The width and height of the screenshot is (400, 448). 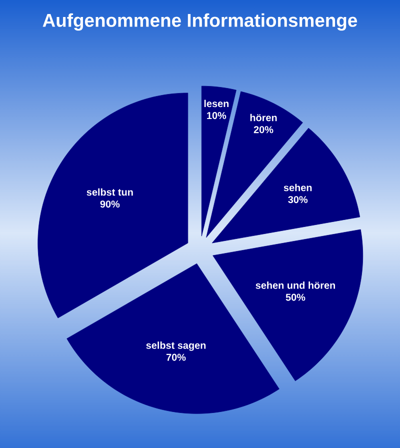 What do you see at coordinates (176, 346) in the screenshot?
I see `slice-label: selbst sagen` at bounding box center [176, 346].